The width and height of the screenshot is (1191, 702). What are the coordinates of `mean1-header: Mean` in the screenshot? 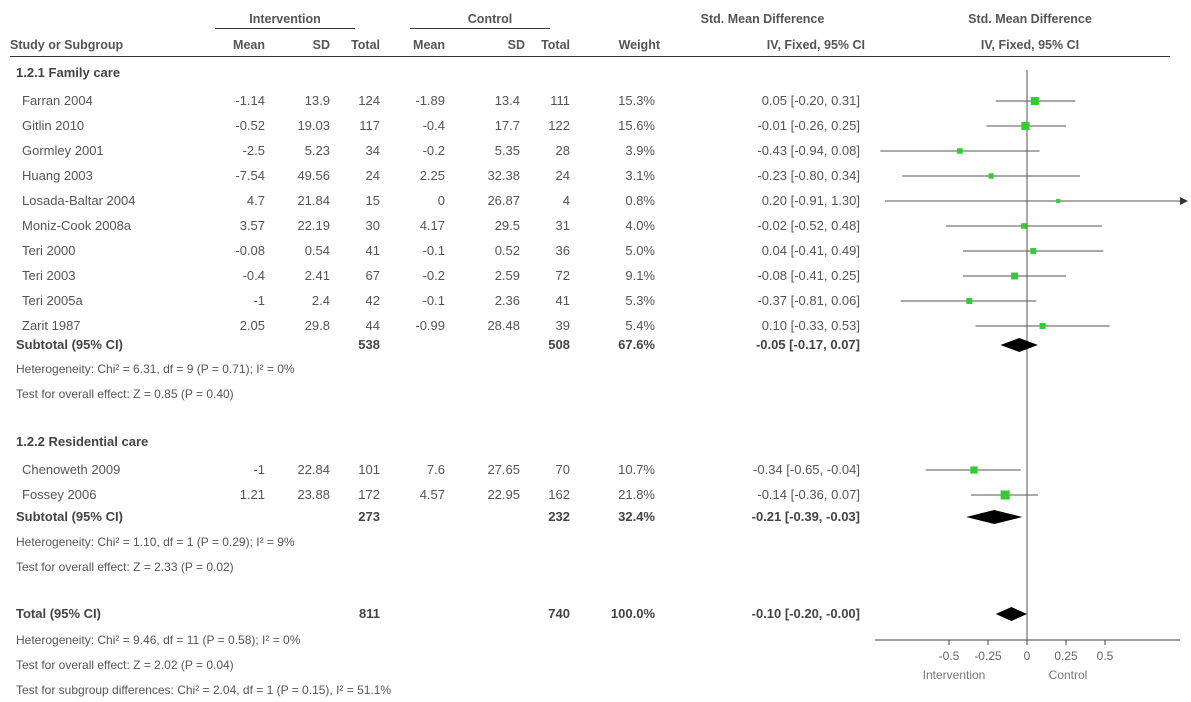 It's located at (249, 45).